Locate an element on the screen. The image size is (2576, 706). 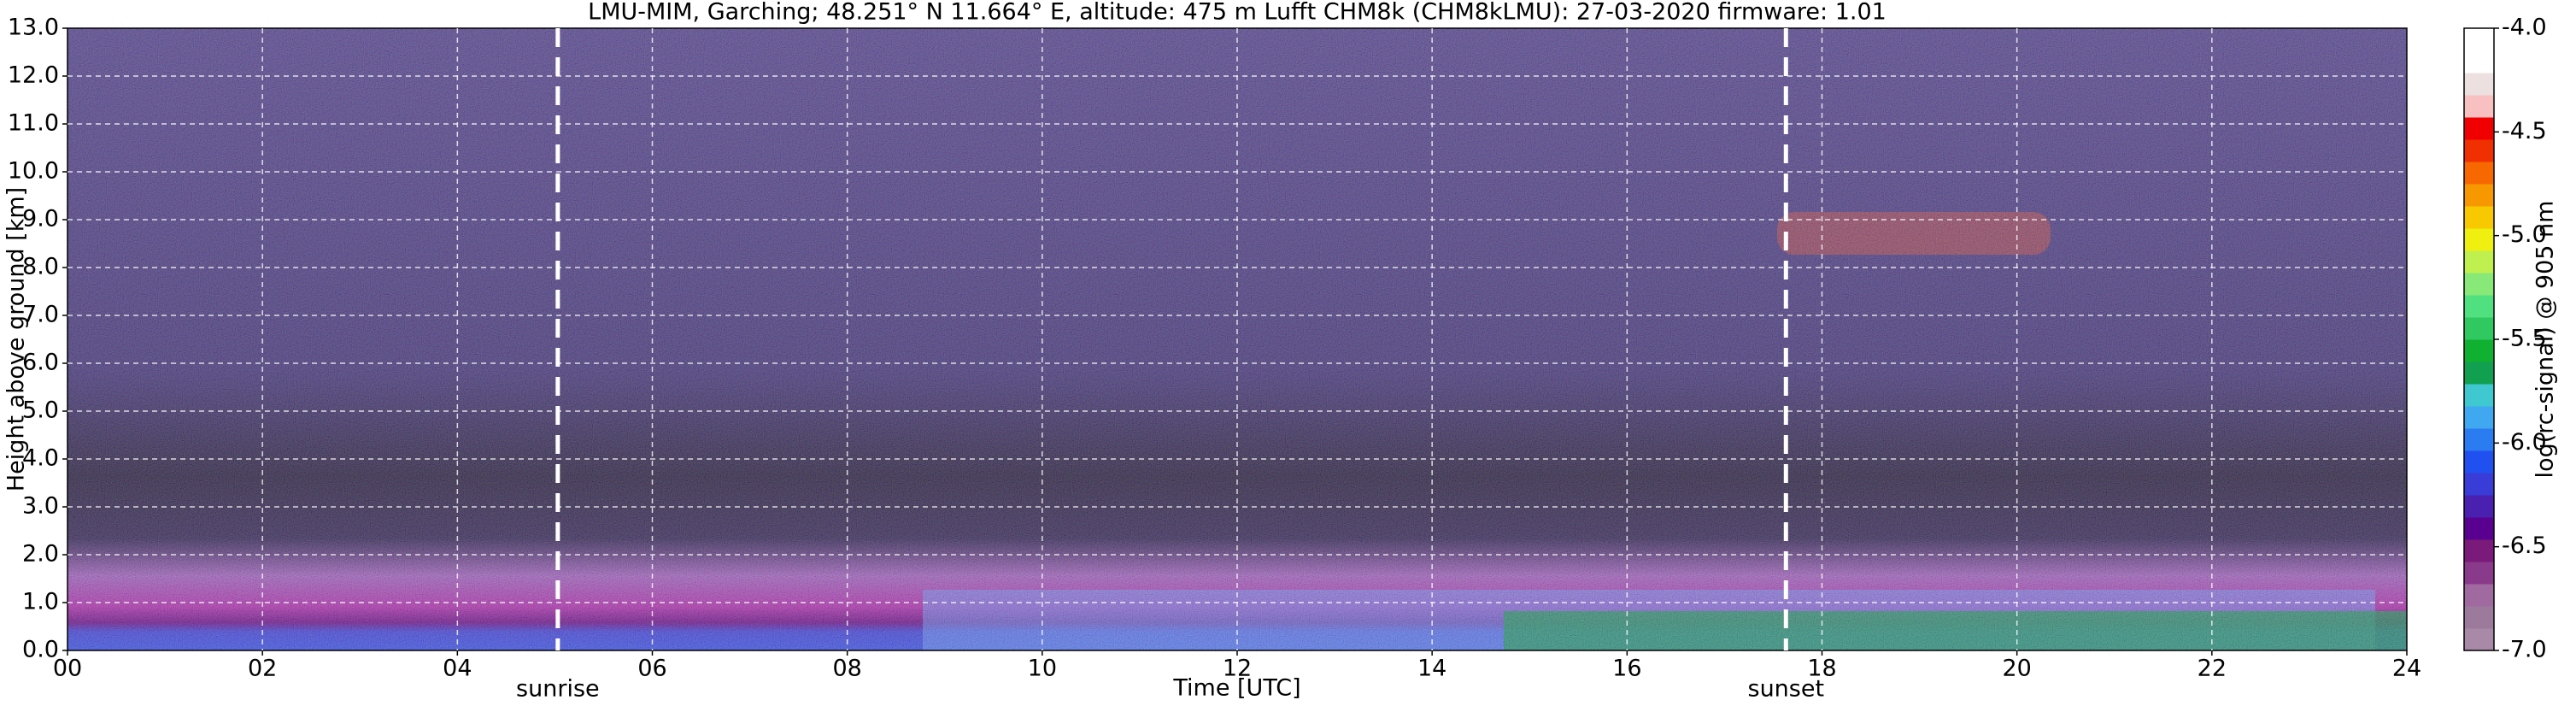
y-tick-label: 3.0 is located at coordinates (40, 506).